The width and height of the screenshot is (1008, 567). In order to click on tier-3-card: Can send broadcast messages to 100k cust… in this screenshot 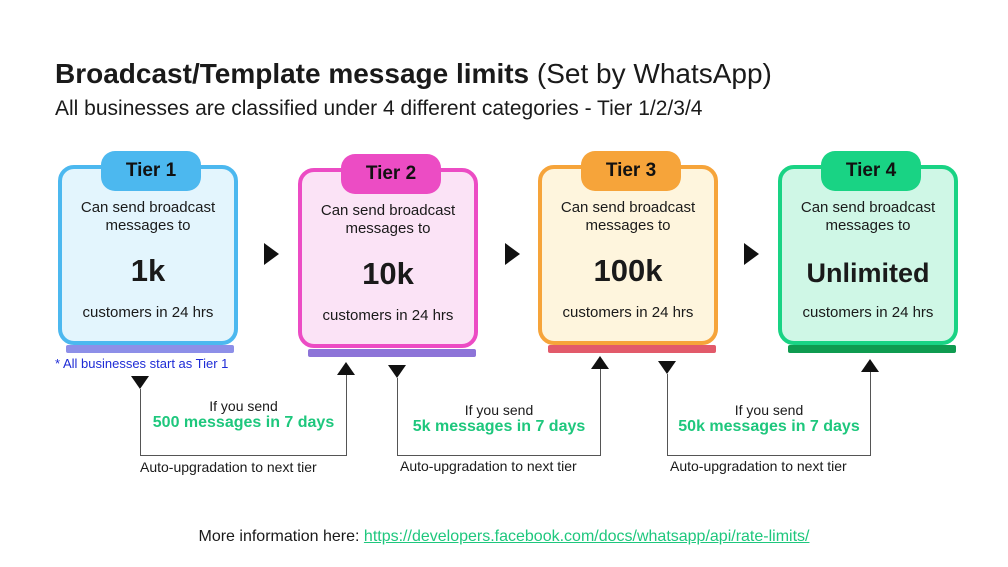, I will do `click(628, 255)`.